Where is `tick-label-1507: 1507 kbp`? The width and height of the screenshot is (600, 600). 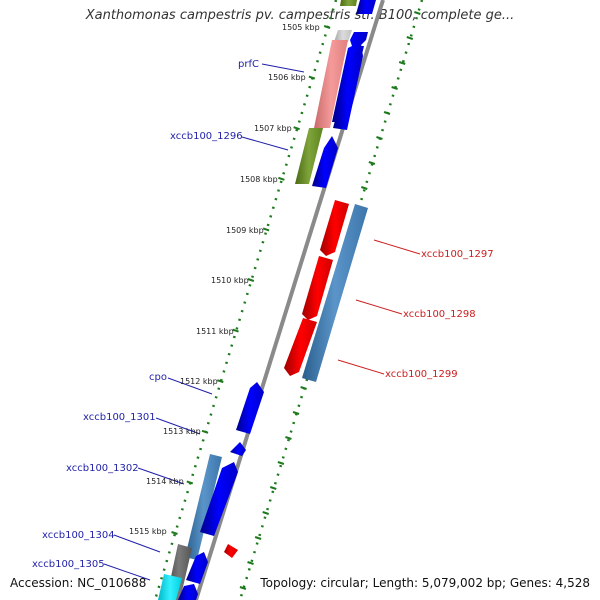 tick-label-1507: 1507 kbp is located at coordinates (273, 128).